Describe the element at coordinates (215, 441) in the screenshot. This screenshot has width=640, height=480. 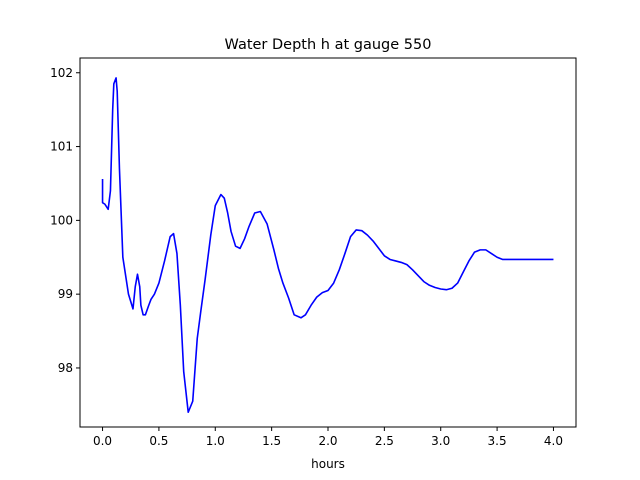
I see `x-tick-label: 1.0` at that location.